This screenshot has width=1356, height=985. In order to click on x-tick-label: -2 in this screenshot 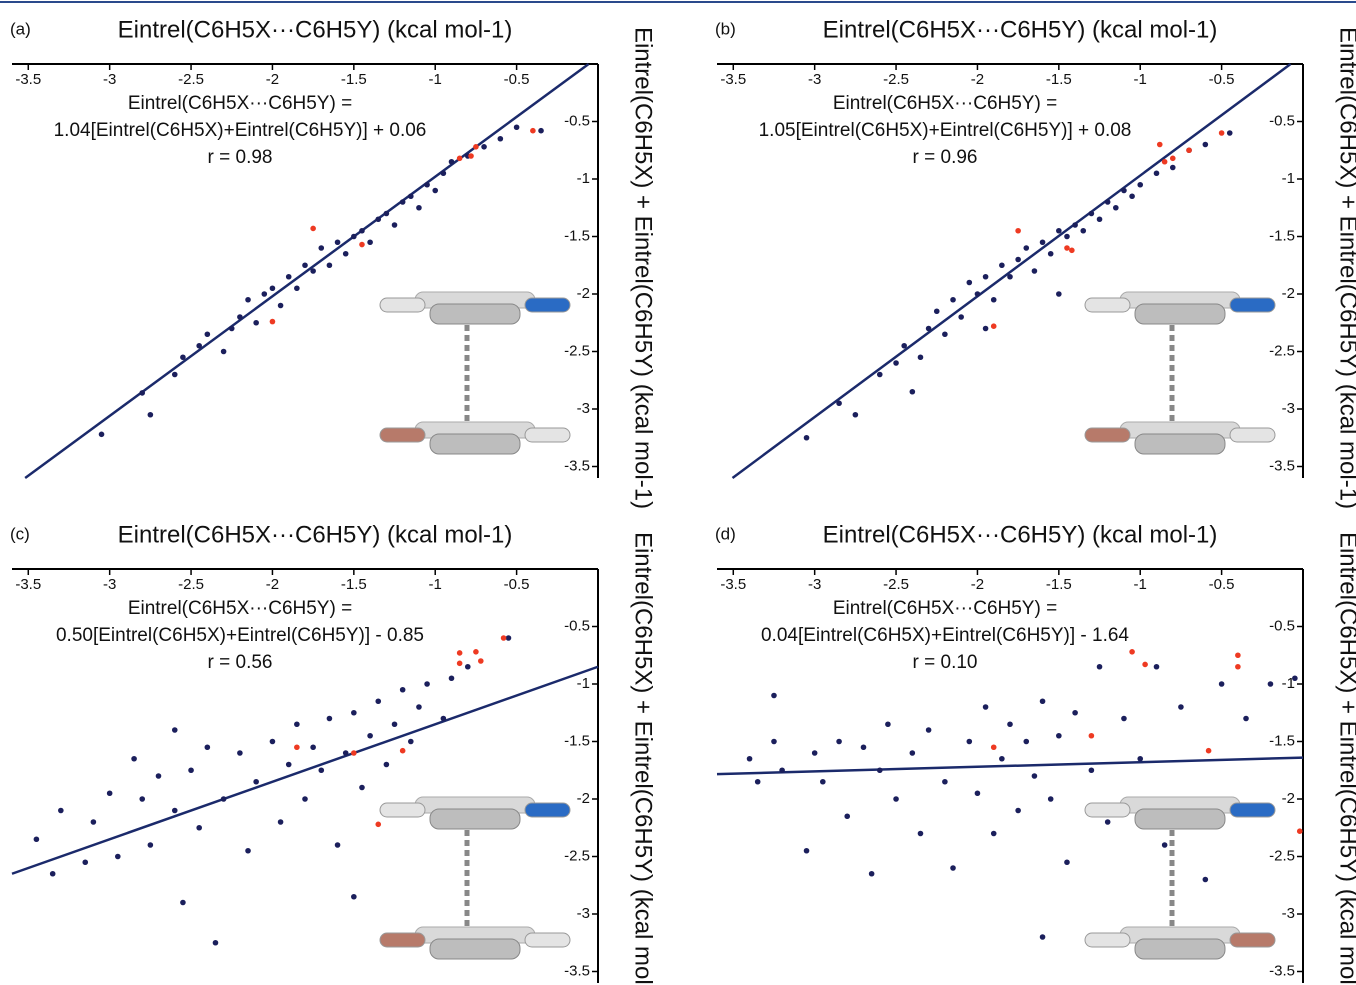, I will do `click(272, 79)`.